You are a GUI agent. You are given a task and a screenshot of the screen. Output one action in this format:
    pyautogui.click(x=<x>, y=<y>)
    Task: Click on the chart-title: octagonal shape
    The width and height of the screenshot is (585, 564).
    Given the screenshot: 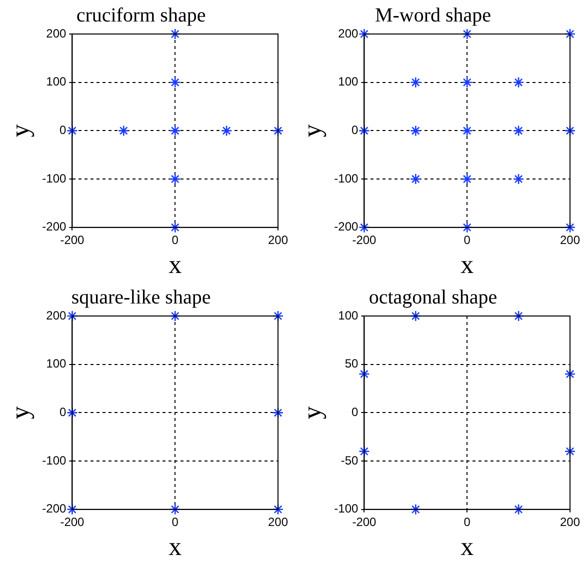 What is the action you would take?
    pyautogui.click(x=433, y=297)
    